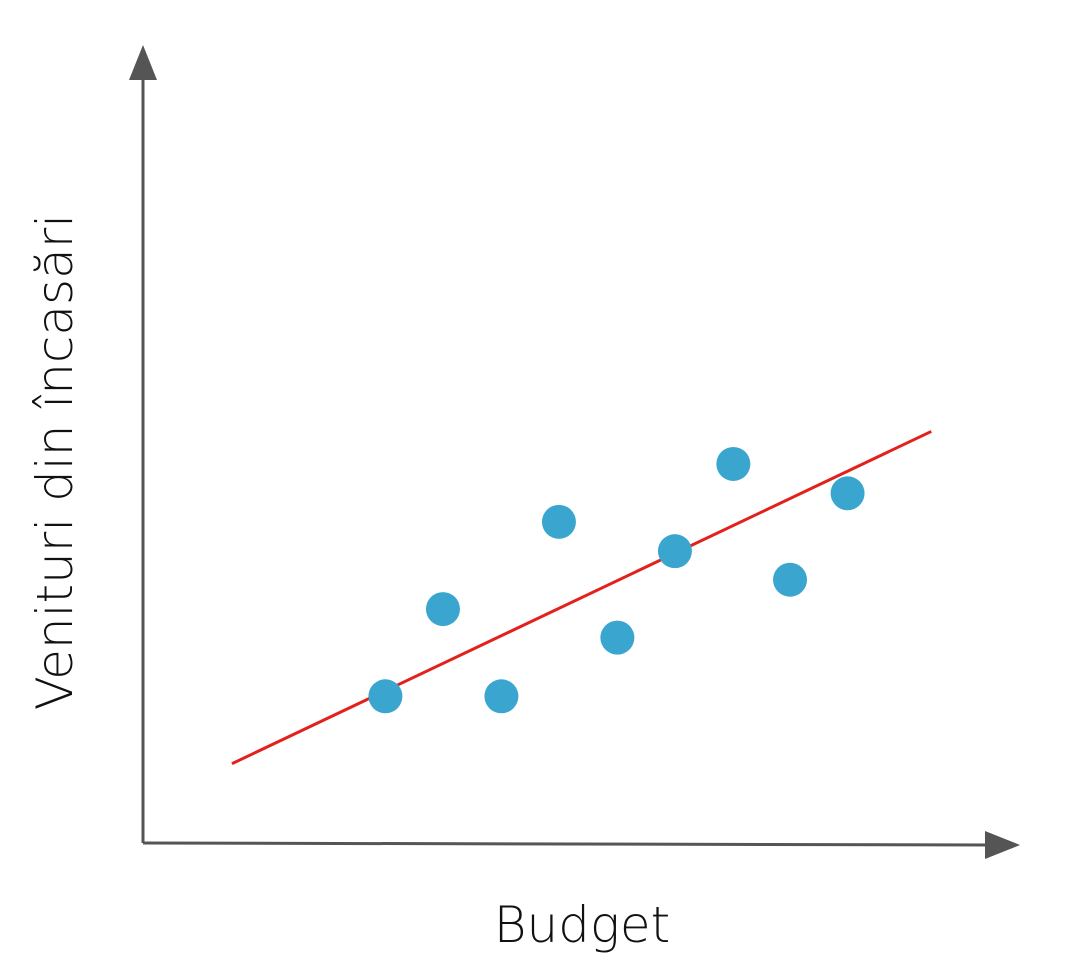  What do you see at coordinates (566, 844) in the screenshot?
I see `x-axis` at bounding box center [566, 844].